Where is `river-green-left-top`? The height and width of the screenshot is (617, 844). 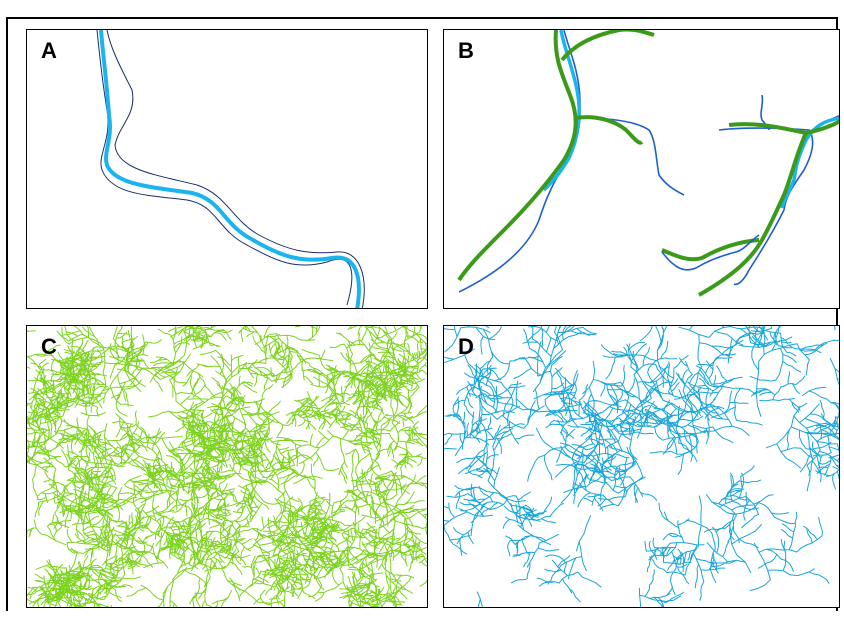 river-green-left-top is located at coordinates (607, 46).